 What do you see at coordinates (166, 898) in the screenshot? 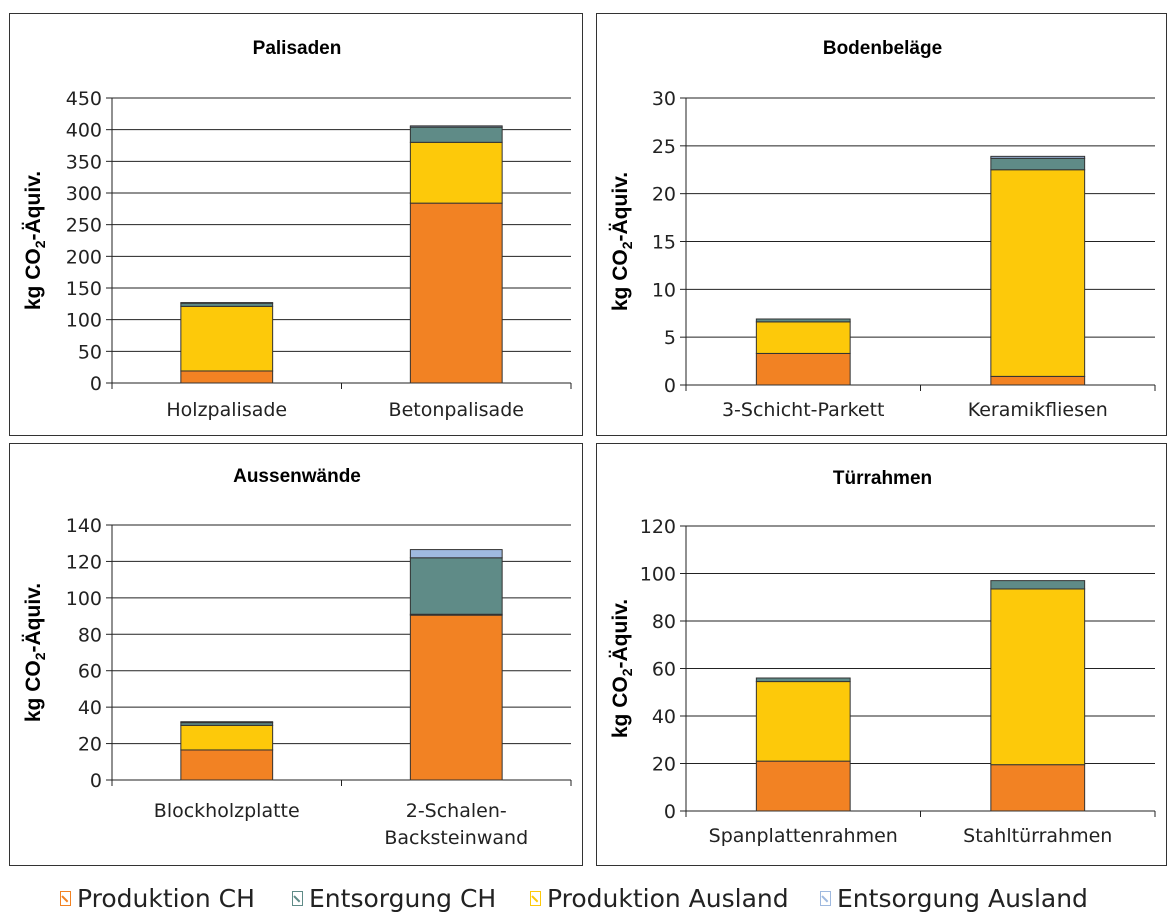
I see `legend-label: Produktion CH` at bounding box center [166, 898].